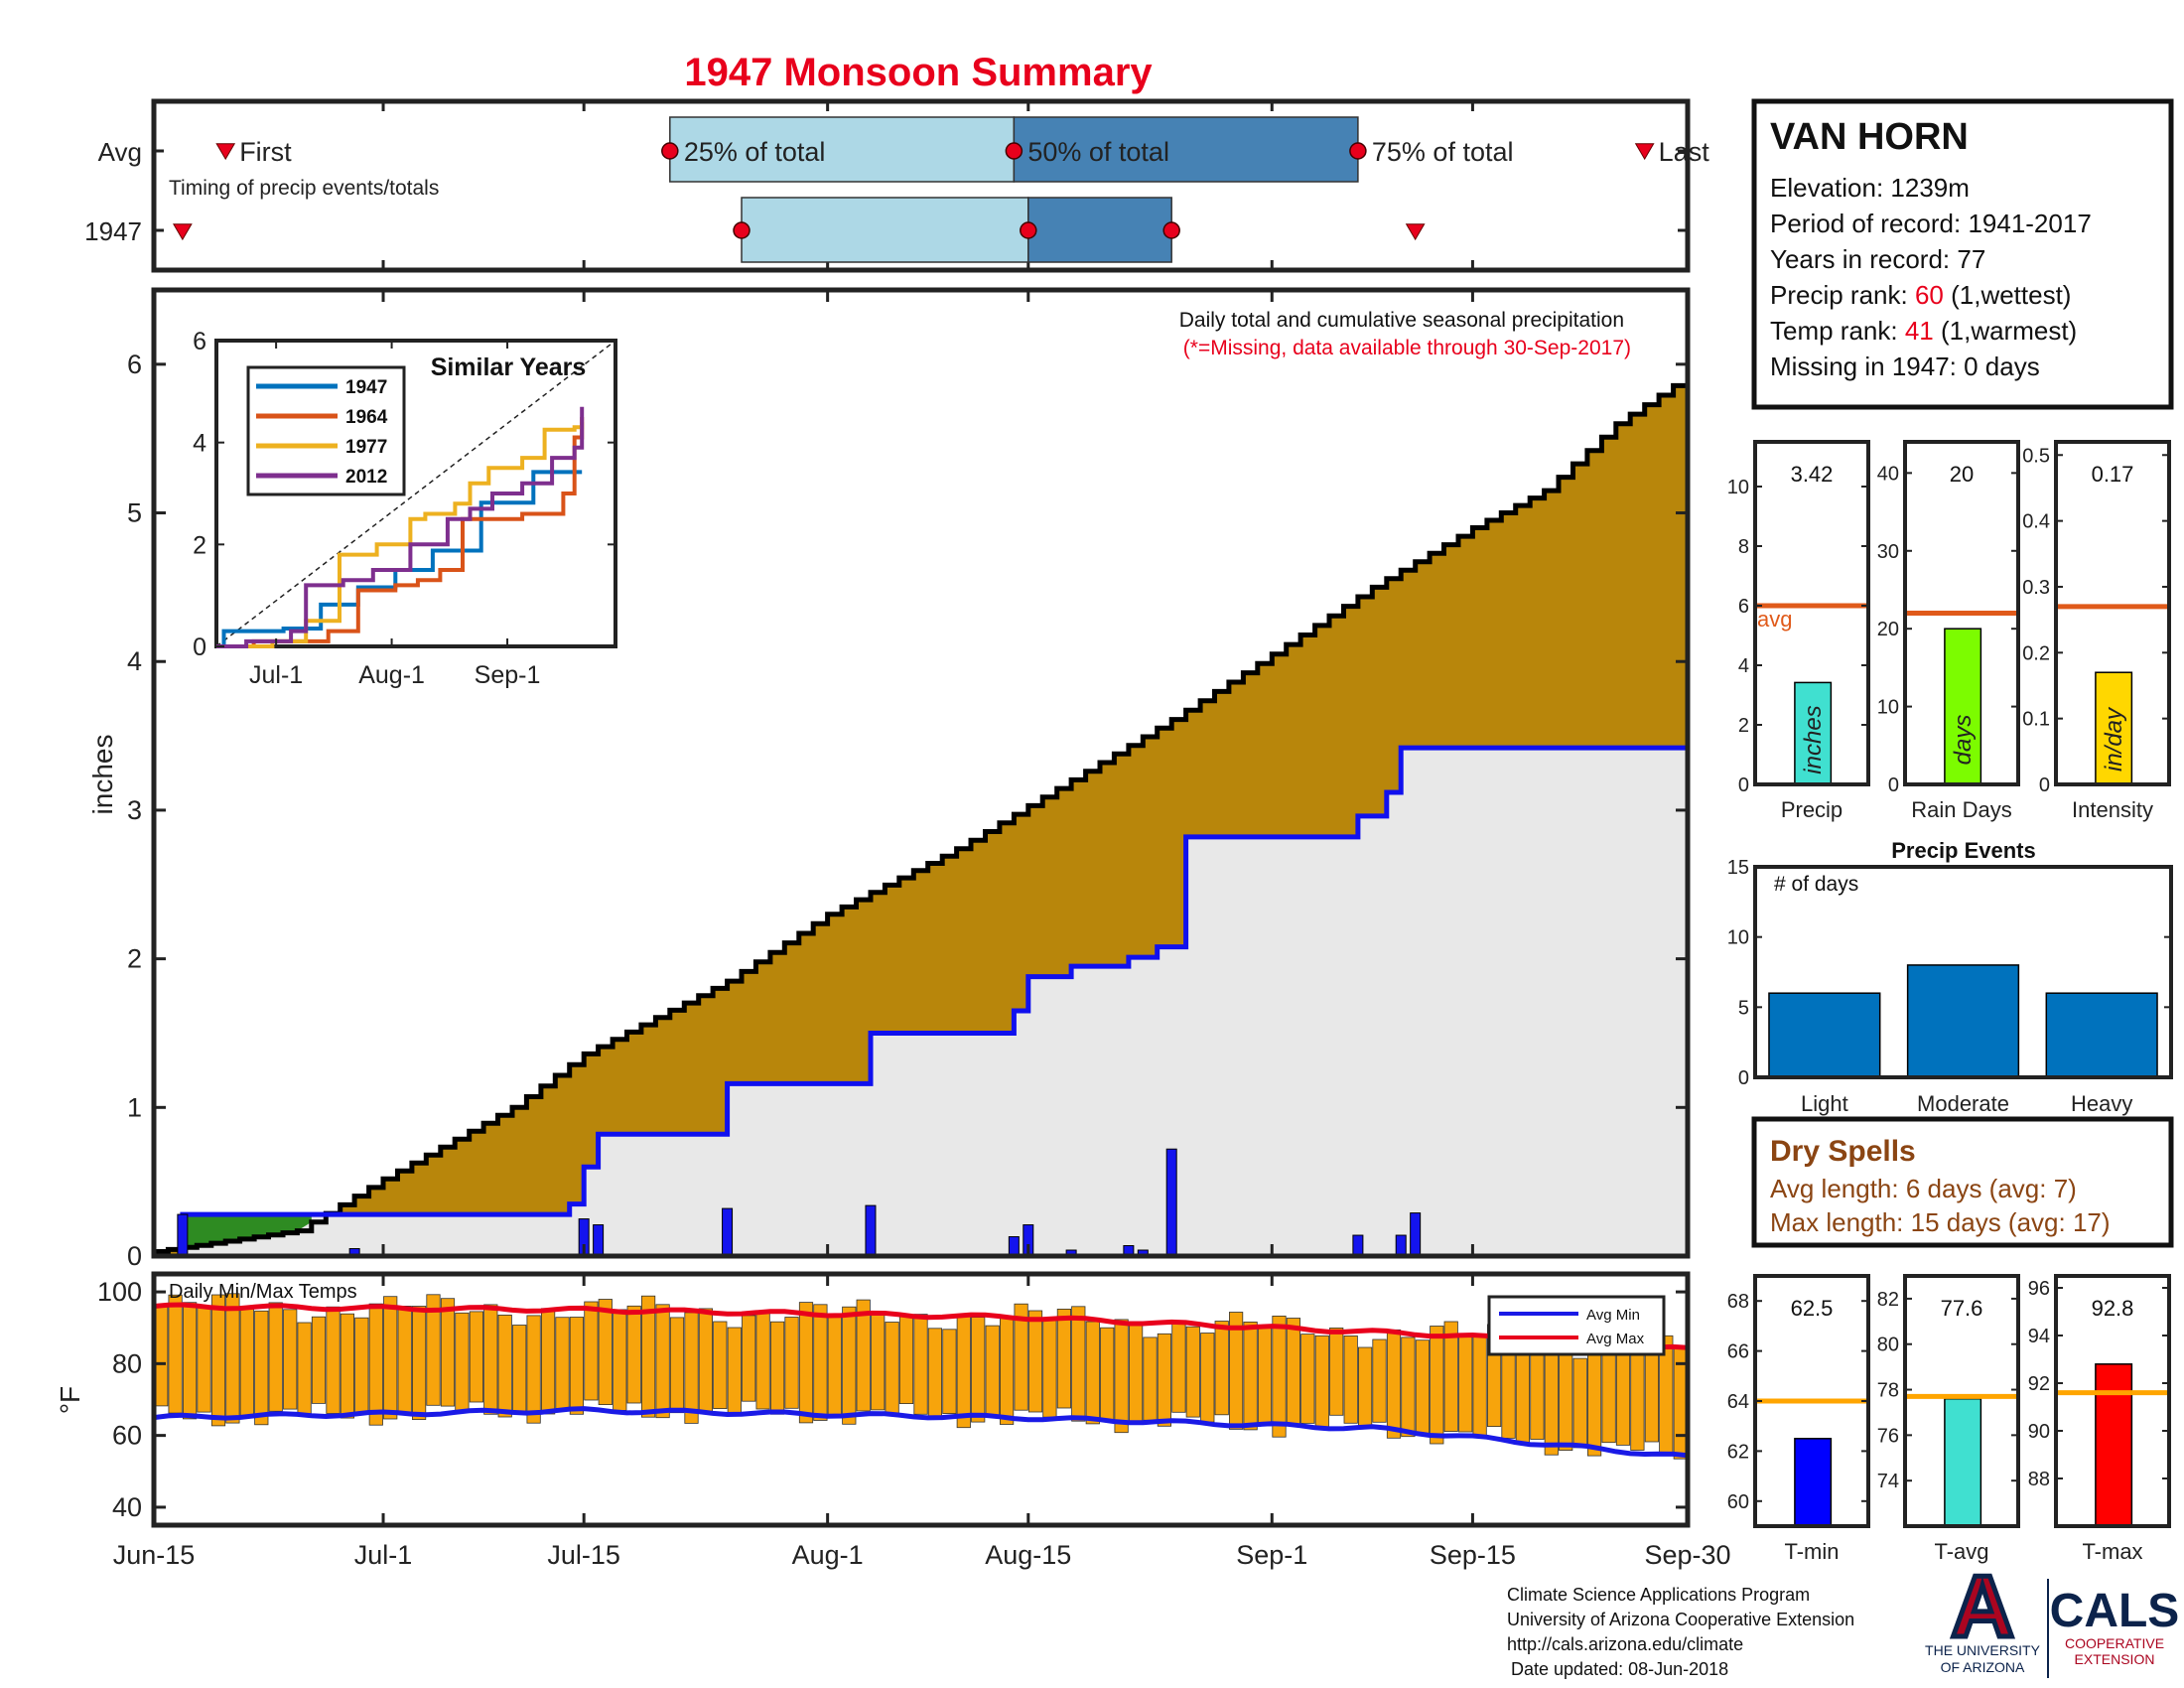  Describe the element at coordinates (2039, 1479) in the screenshot. I see `panel-ytick-label: 88` at that location.